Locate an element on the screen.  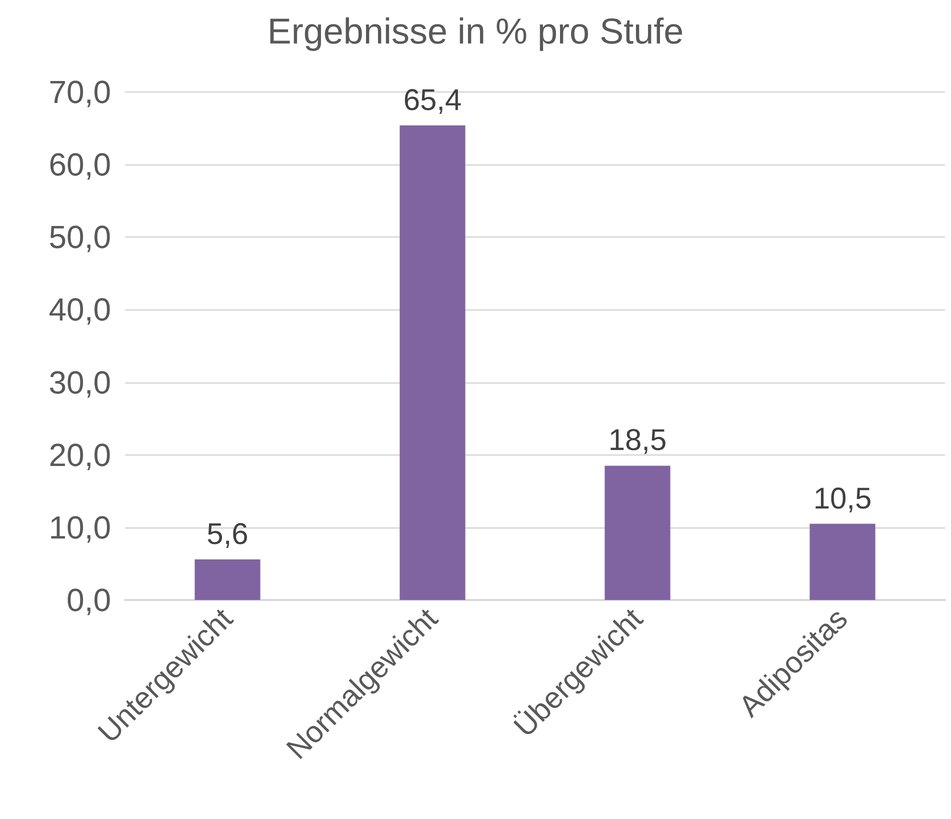
y-tick-label: 70,0 is located at coordinates (79, 92).